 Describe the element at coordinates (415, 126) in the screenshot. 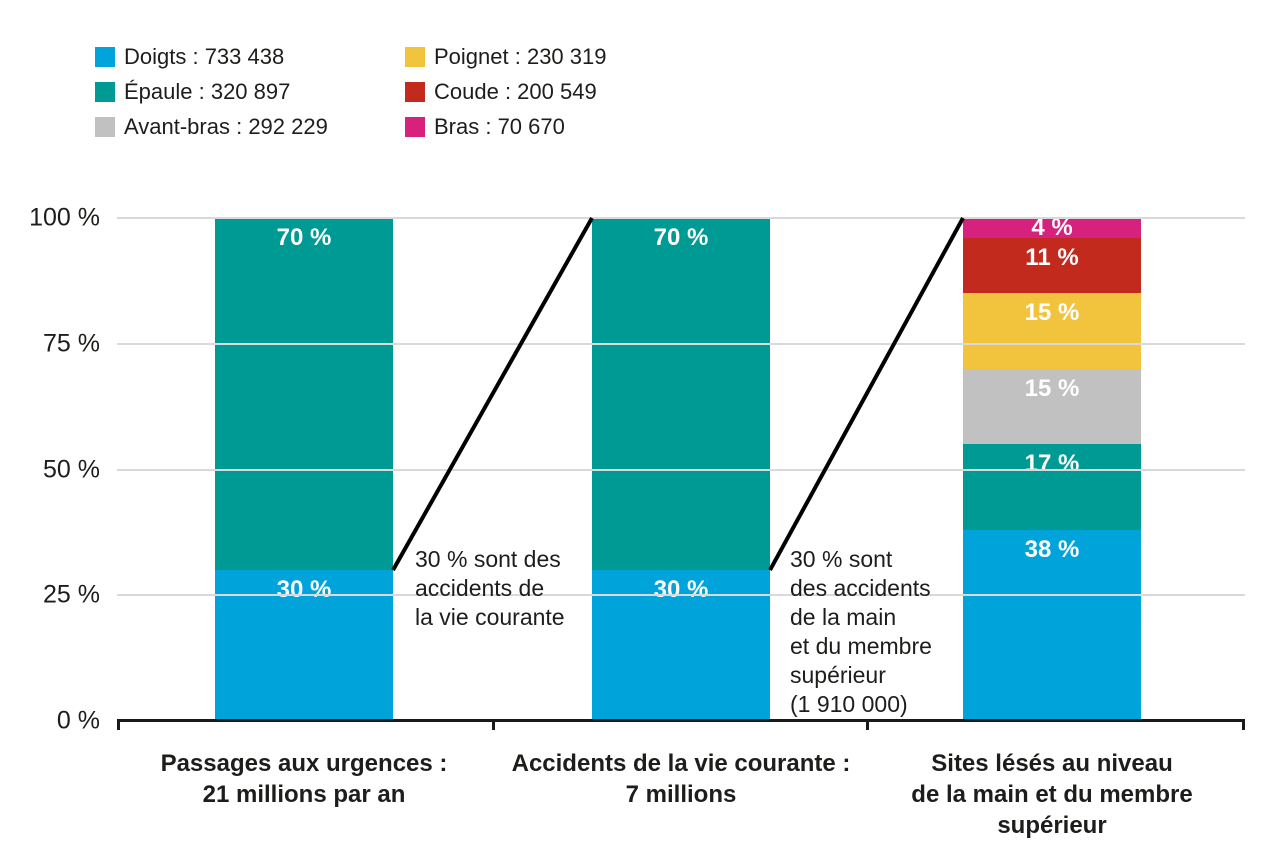

I see `legend-swatch-bras` at that location.